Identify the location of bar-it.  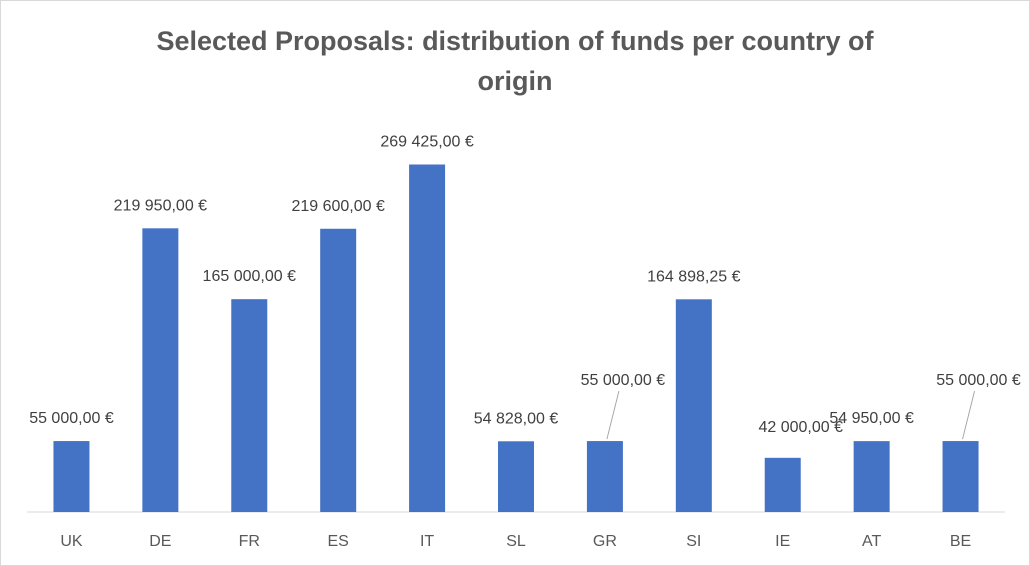
(427, 338).